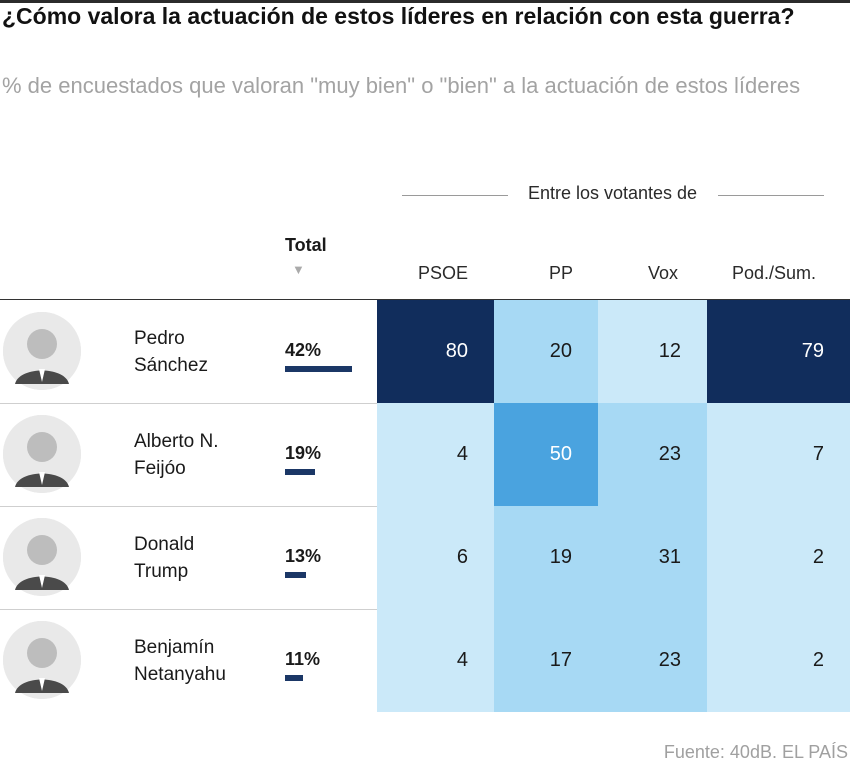  I want to click on cell-pp: 50, so click(546, 454).